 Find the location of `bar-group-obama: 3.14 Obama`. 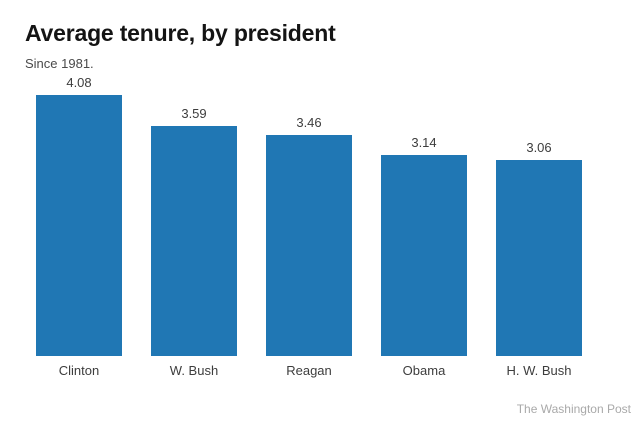

bar-group-obama: 3.14 Obama is located at coordinates (424, 189).